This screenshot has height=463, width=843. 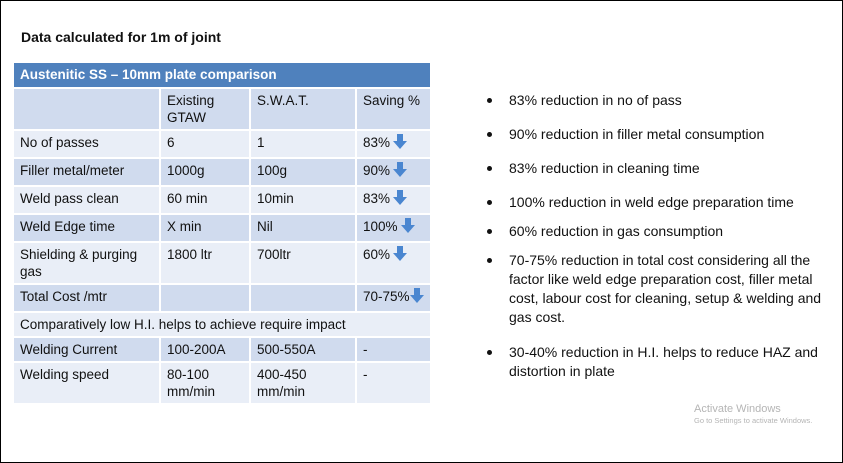 I want to click on gtaw-value: 60 min, so click(x=205, y=200).